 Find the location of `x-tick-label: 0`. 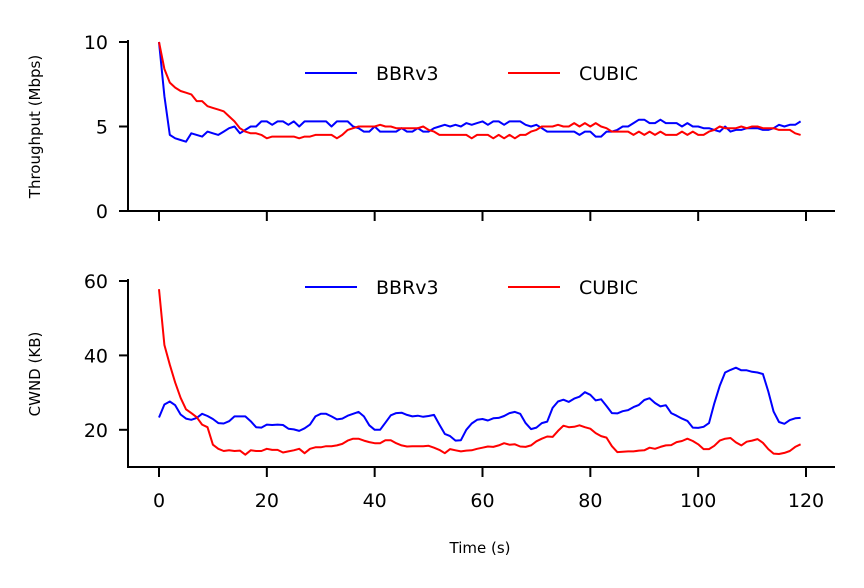

x-tick-label: 0 is located at coordinates (159, 501).